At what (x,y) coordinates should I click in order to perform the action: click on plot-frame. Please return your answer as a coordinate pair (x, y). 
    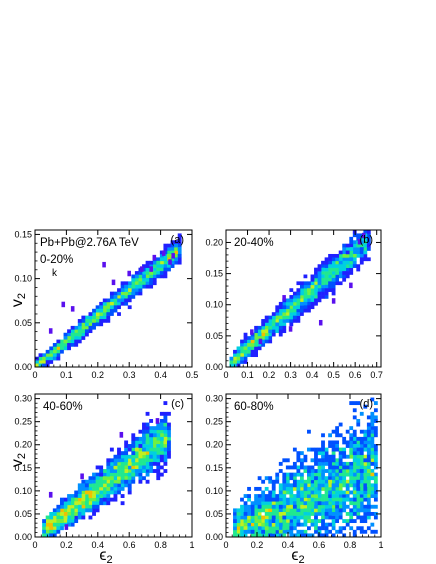
    Looking at the image, I should click on (113, 465).